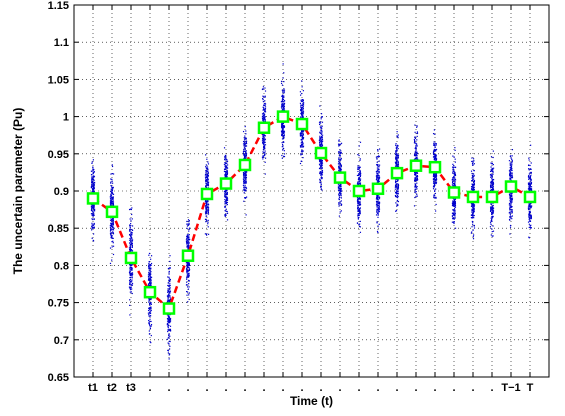 The width and height of the screenshot is (565, 416). I want to click on mean-marker, so click(245, 165).